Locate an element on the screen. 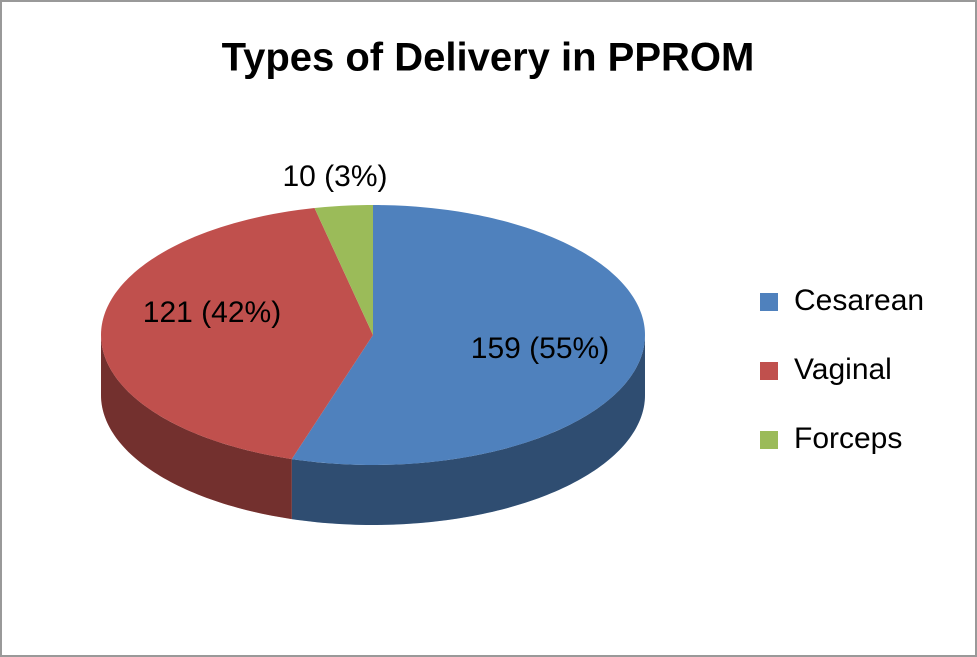 The width and height of the screenshot is (977, 657). legend-label: Forceps is located at coordinates (848, 438).